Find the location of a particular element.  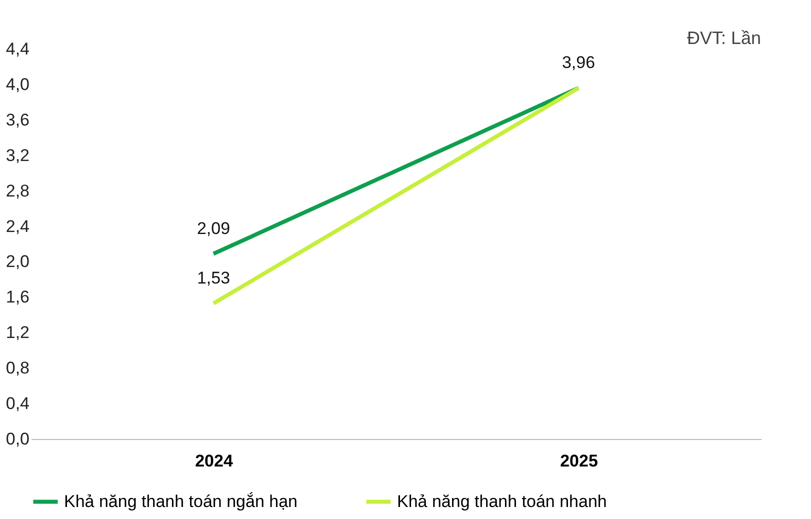

y-tick-label: 1,6 is located at coordinates (18, 297).